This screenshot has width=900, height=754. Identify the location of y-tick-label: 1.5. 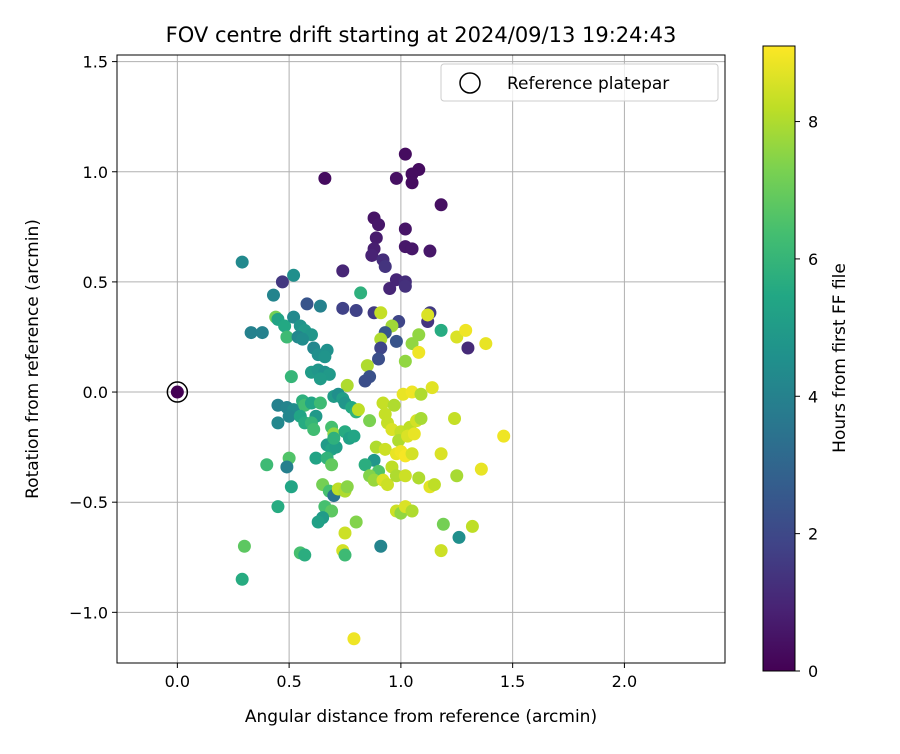
(95, 62).